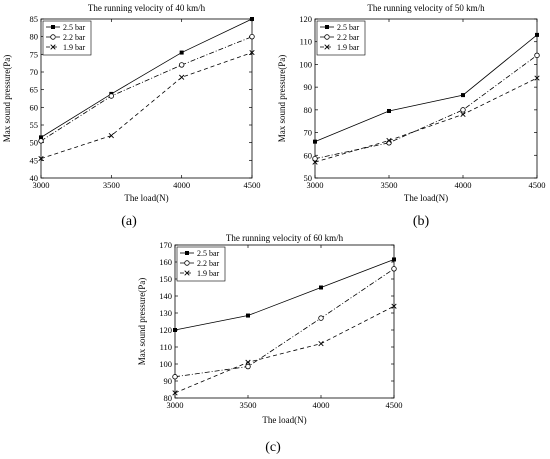 The image size is (550, 459). Describe the element at coordinates (147, 8) in the screenshot. I see `chart-title: The running velocity of 40 km/h` at that location.